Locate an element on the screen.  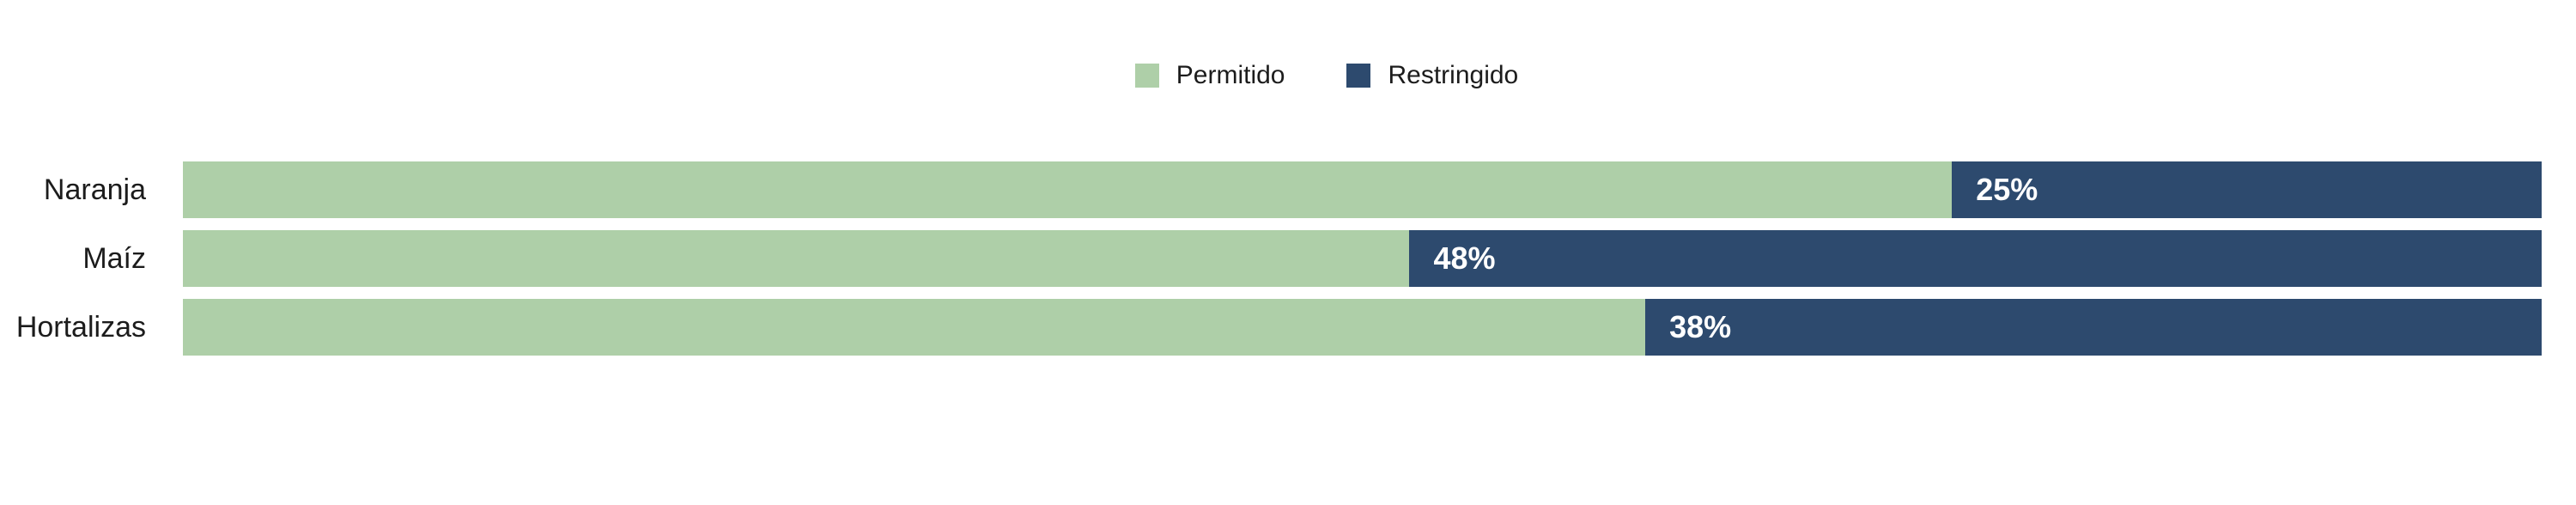
bar-value-label: 38% is located at coordinates (1700, 326).